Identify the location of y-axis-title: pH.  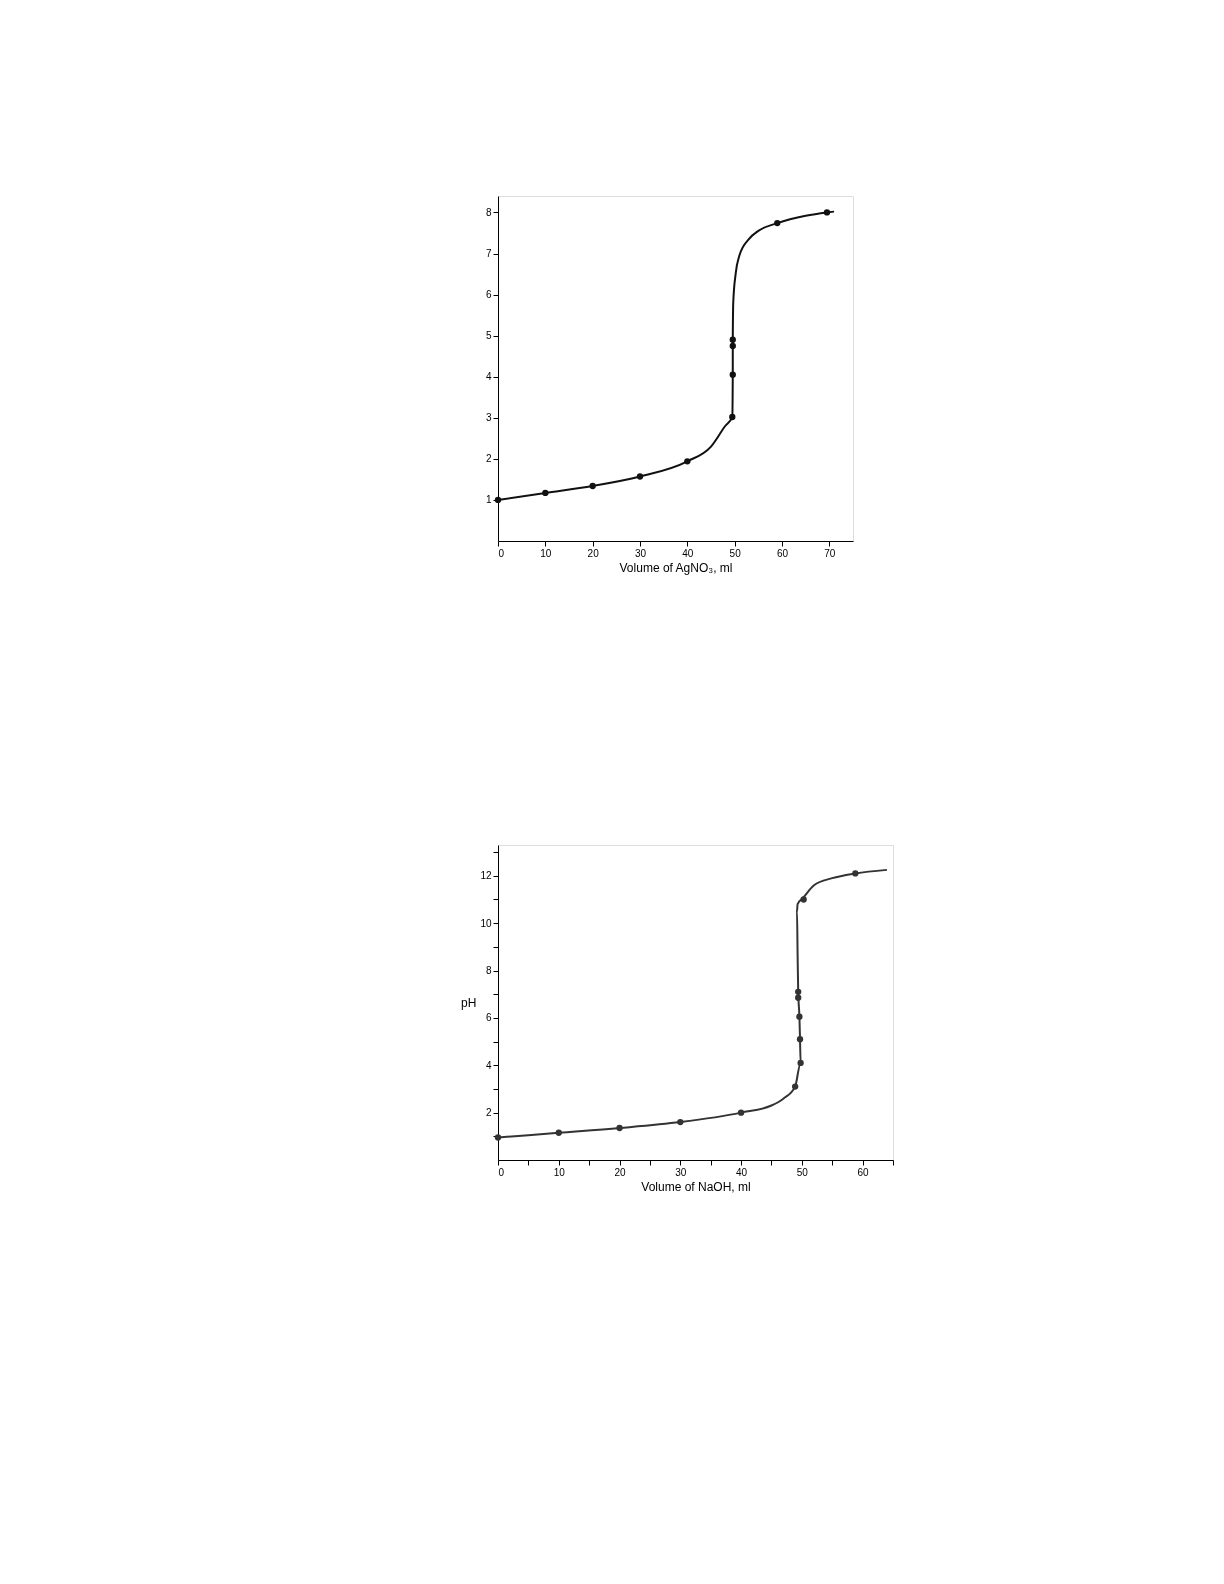
(469, 1003).